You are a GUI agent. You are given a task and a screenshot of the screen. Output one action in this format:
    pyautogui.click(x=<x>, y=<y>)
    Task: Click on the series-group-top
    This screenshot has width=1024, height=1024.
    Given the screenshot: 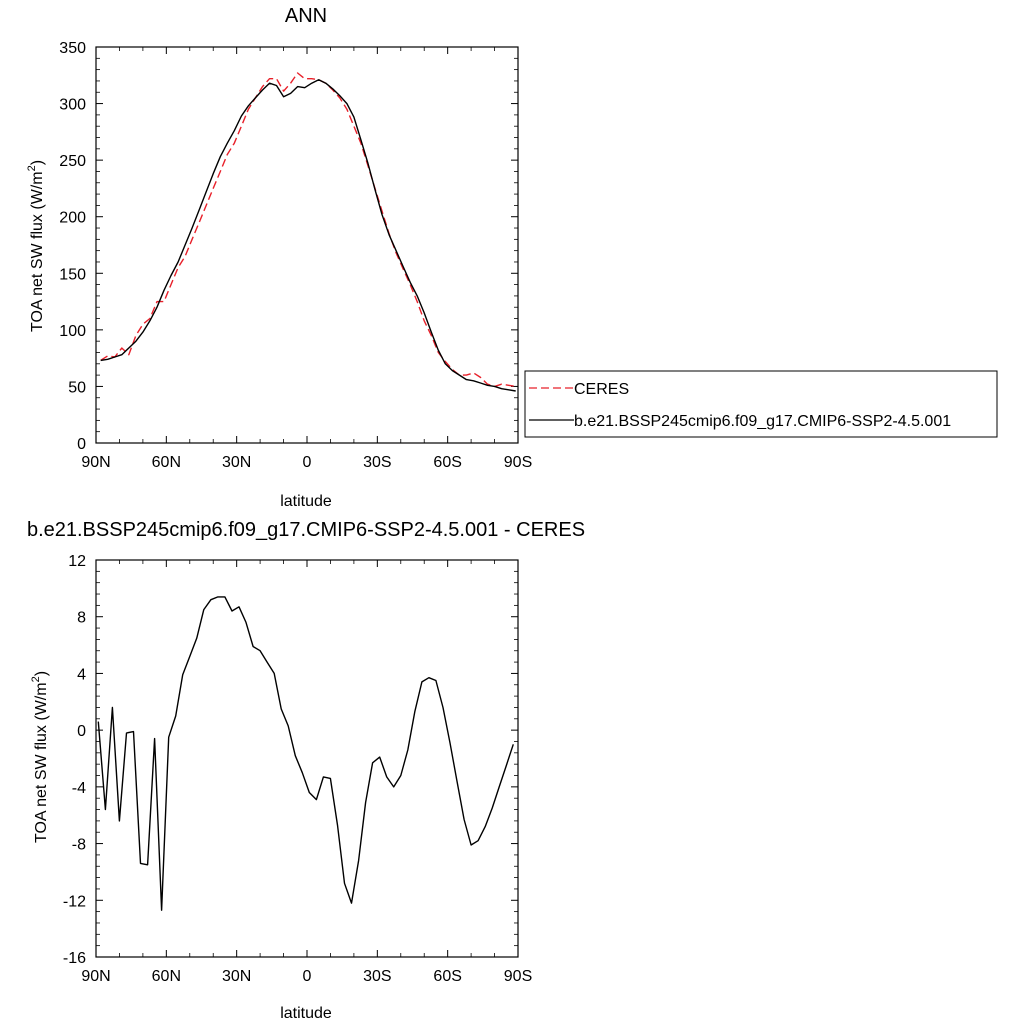 What is the action you would take?
    pyautogui.click(x=308, y=232)
    